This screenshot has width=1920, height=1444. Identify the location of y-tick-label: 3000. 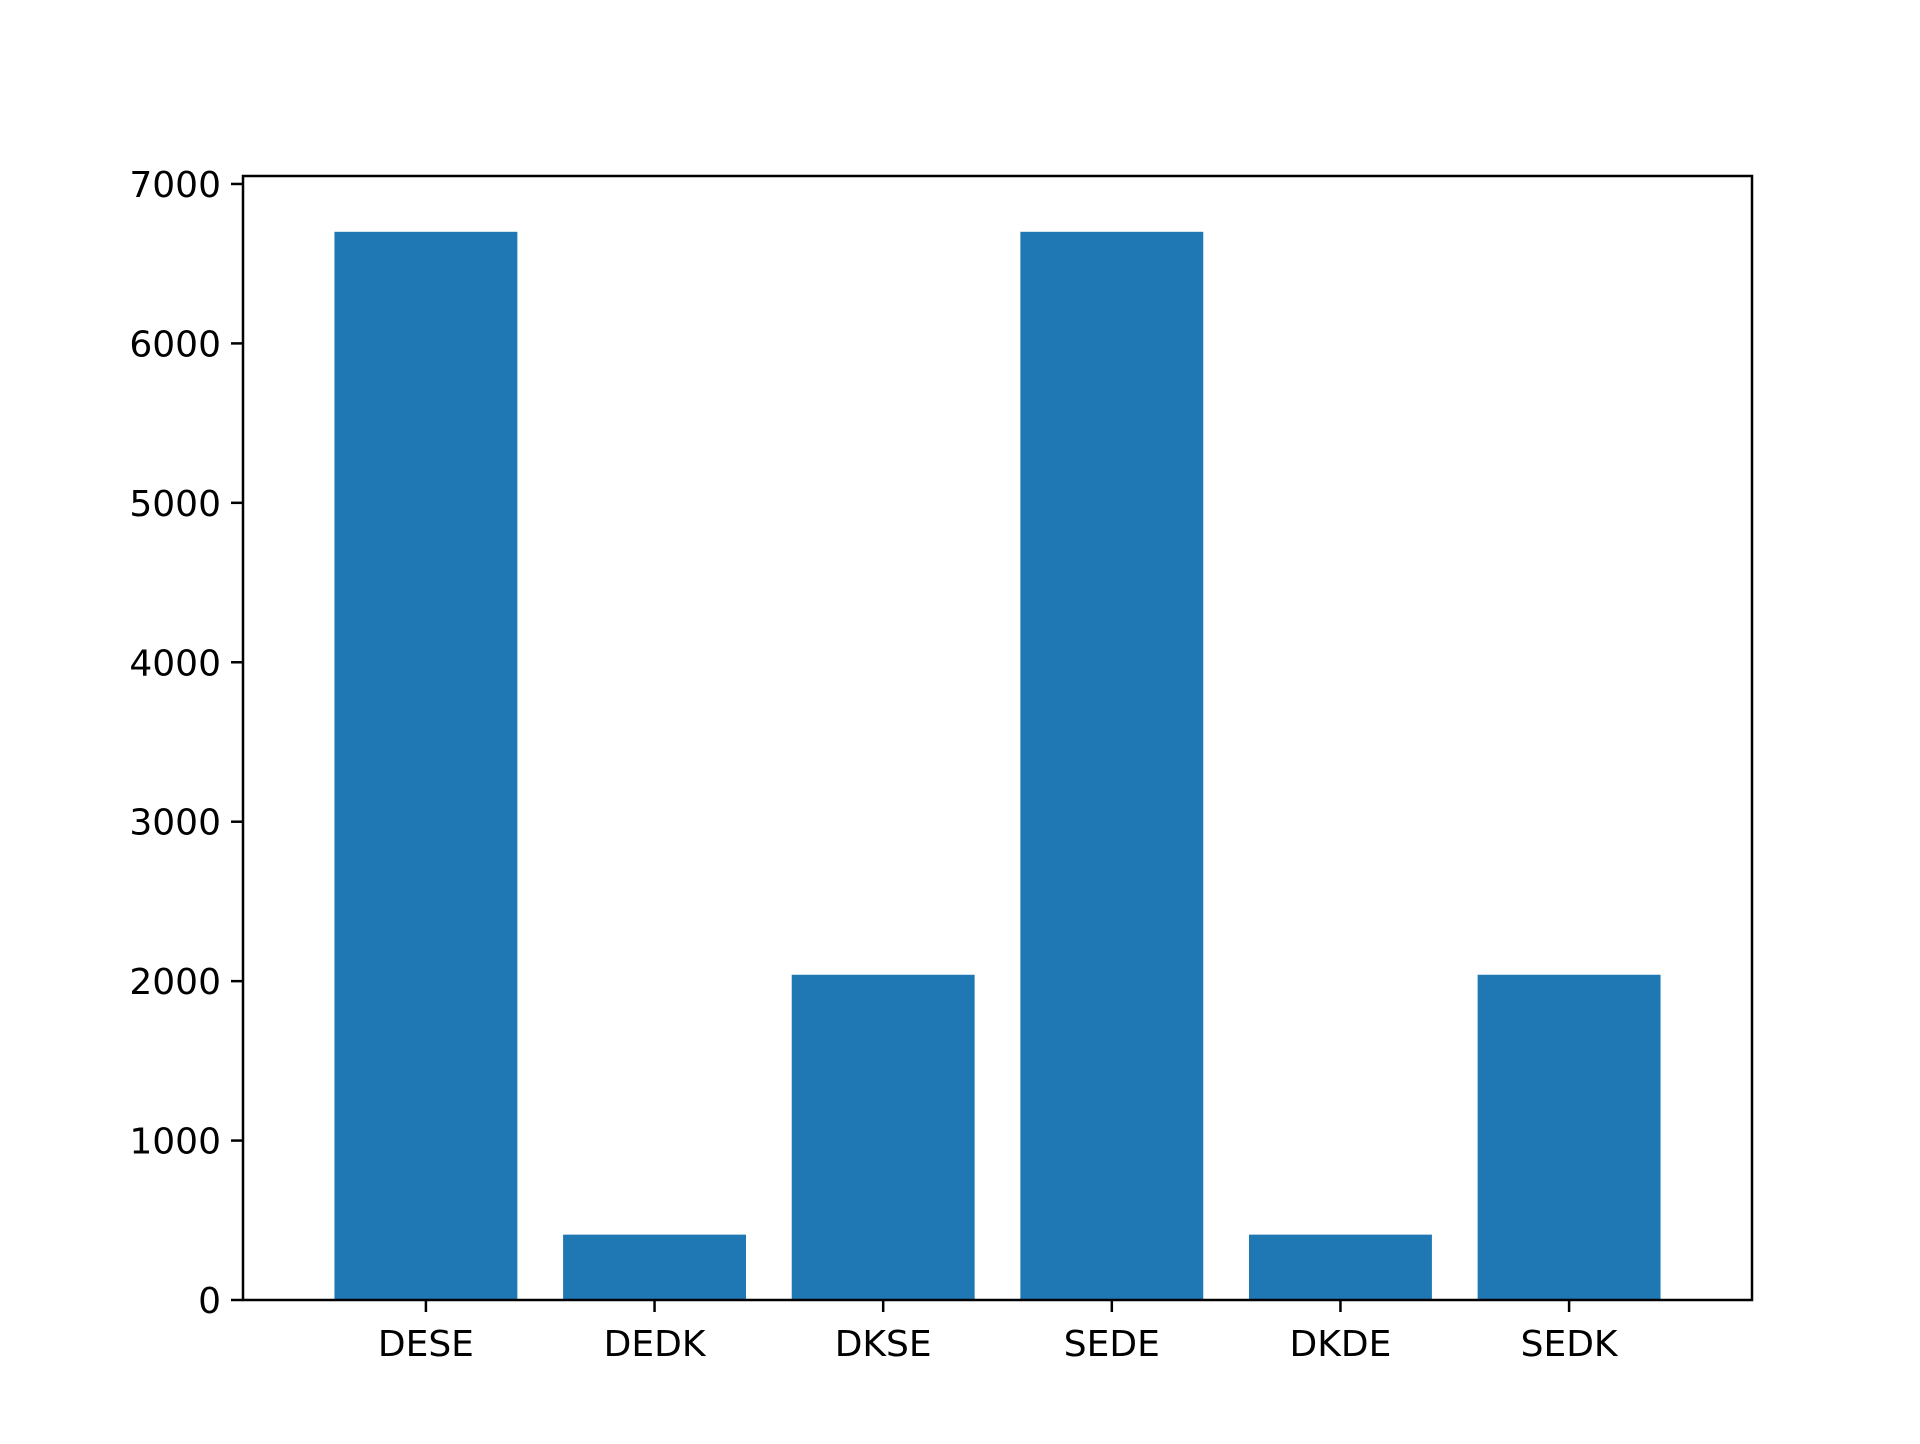
(175, 823).